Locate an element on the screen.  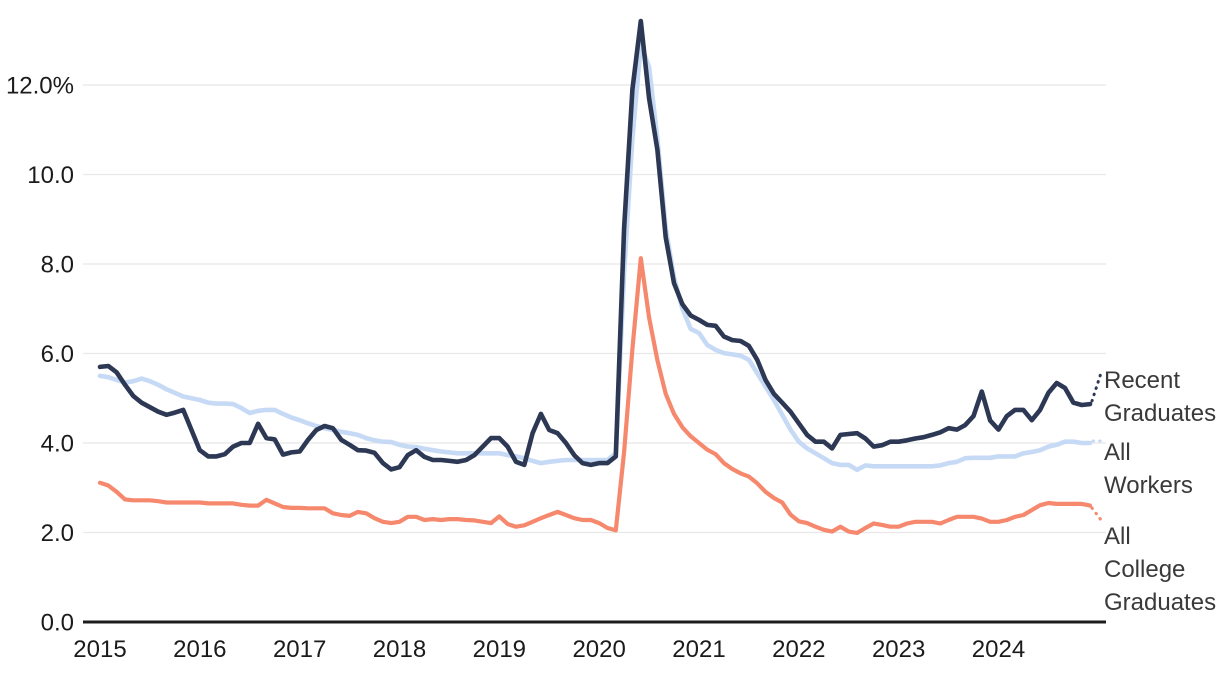
x-tick-label: 2017 is located at coordinates (299, 649).